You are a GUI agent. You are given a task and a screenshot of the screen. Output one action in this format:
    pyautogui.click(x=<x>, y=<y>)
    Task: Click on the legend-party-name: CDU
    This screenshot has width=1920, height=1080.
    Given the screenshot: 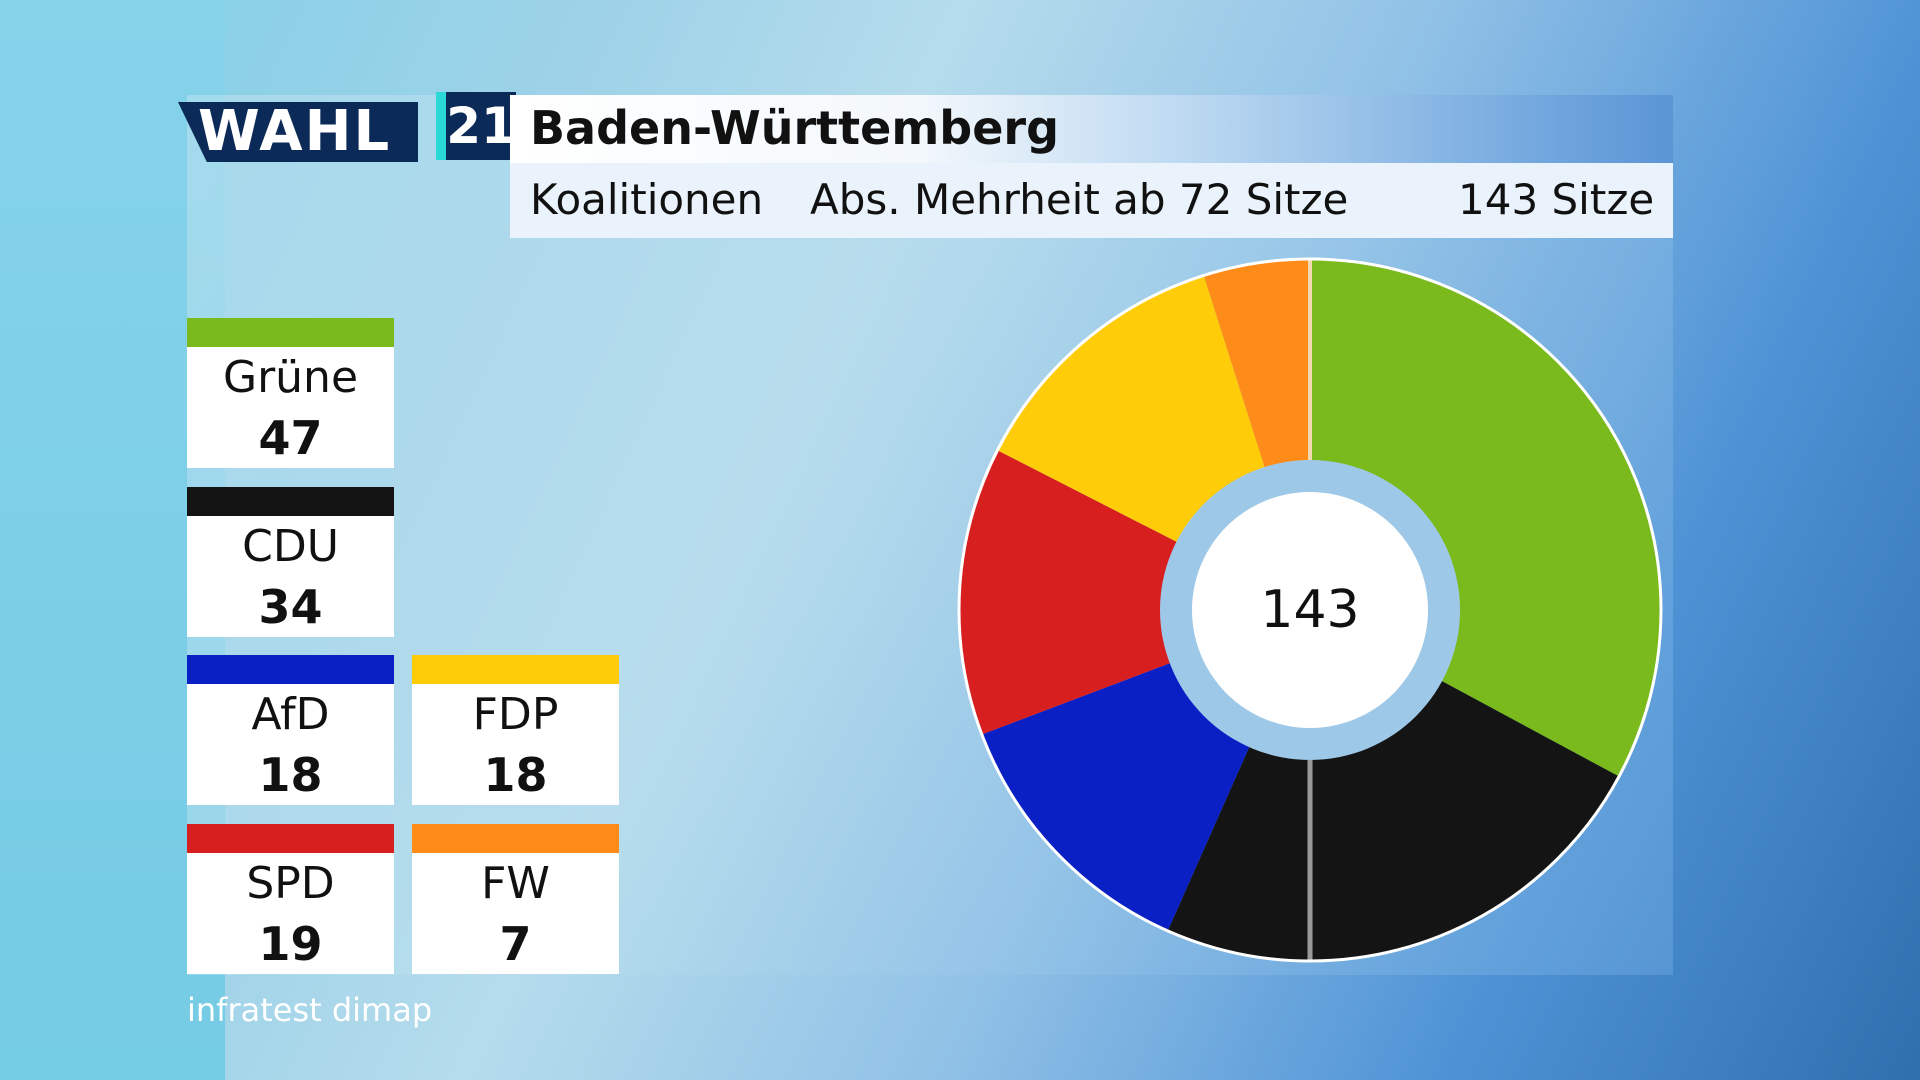 What is the action you would take?
    pyautogui.click(x=290, y=546)
    